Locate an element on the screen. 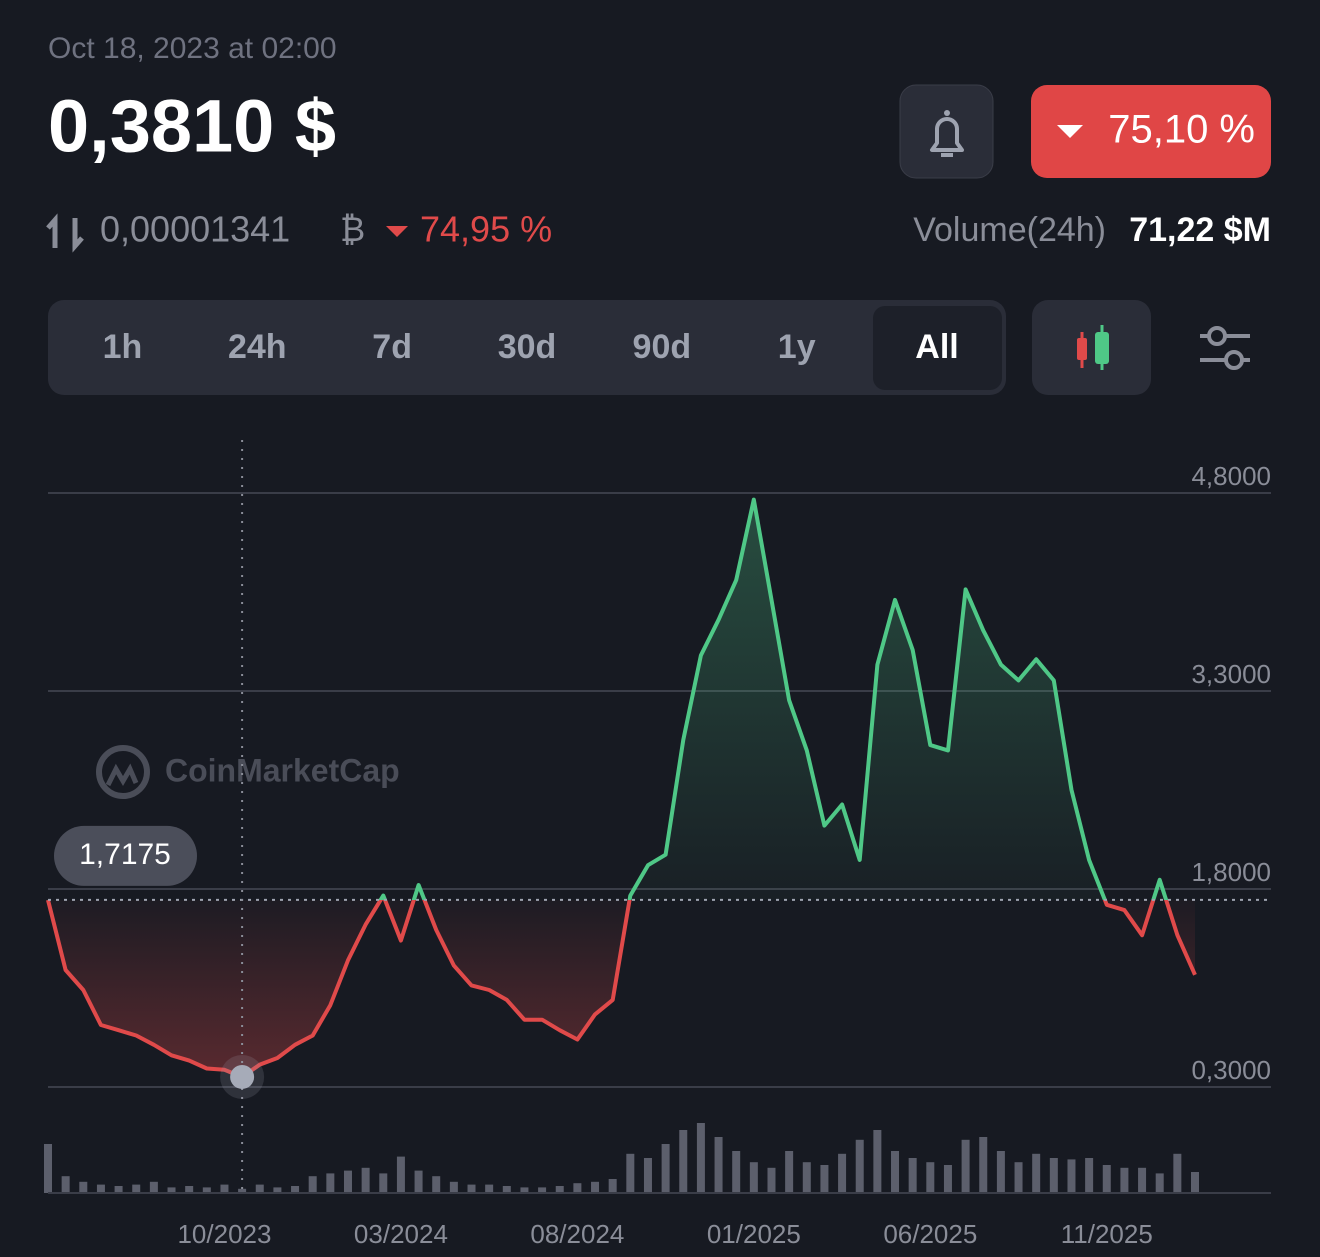 The width and height of the screenshot is (1320, 1257). watermark-logo is located at coordinates (123, 772).